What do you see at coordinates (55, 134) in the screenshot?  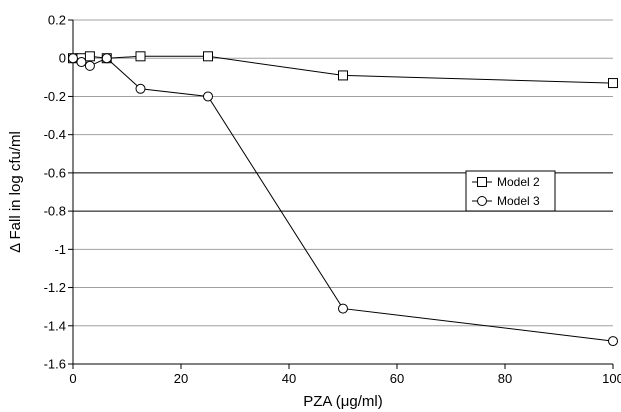 I see `y-tick-label: -0.4` at bounding box center [55, 134].